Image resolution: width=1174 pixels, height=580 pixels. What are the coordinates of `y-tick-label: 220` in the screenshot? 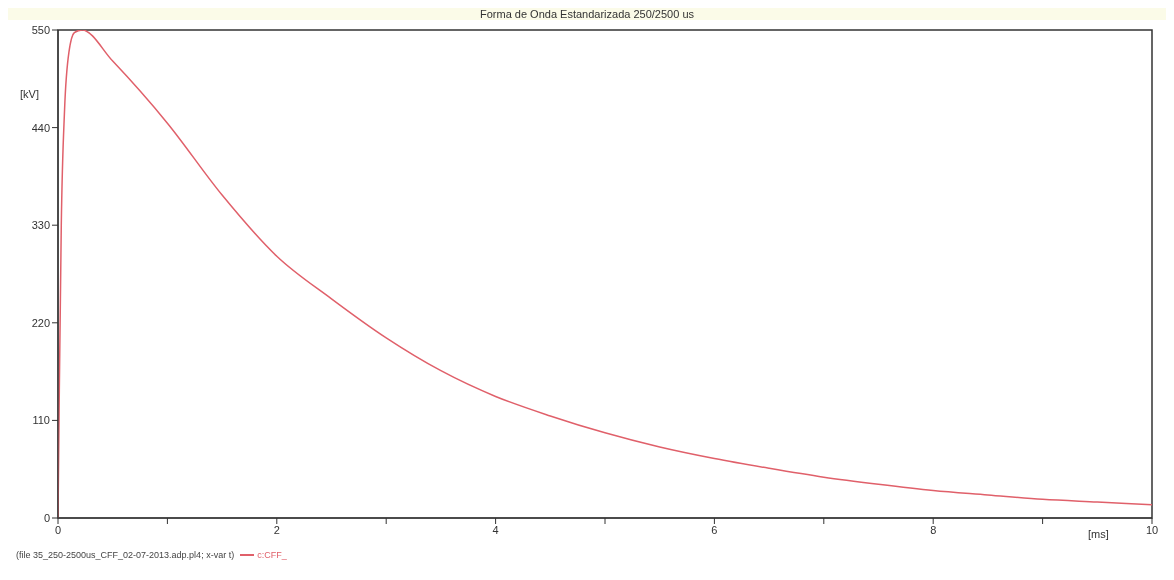 It's located at (40, 322).